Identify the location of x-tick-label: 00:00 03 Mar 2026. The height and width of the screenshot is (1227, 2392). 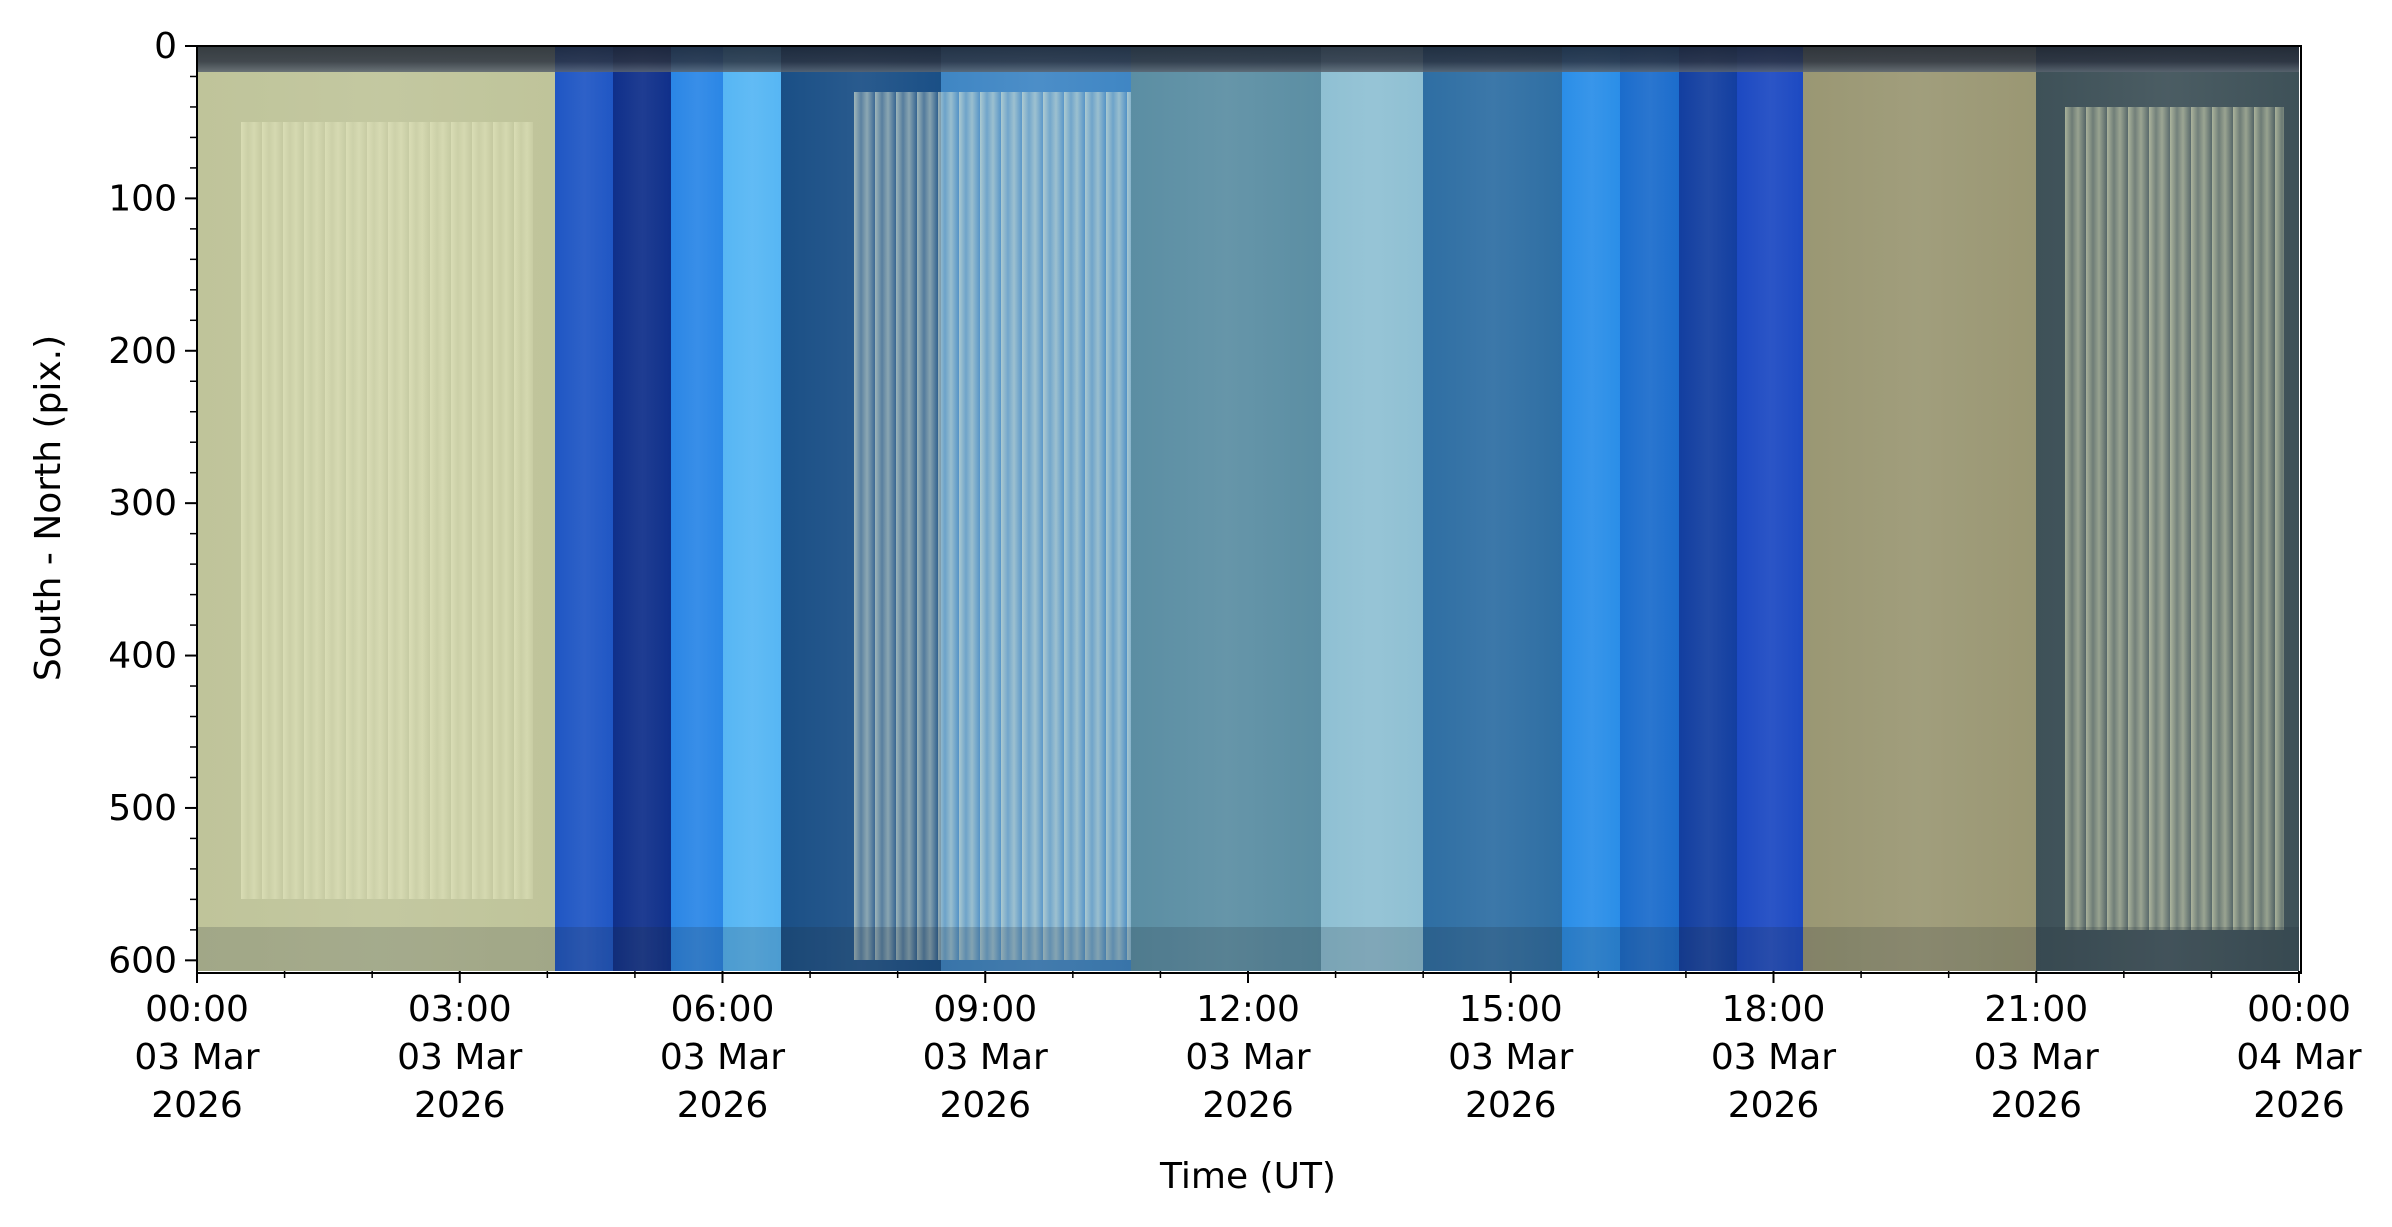
(196, 1057).